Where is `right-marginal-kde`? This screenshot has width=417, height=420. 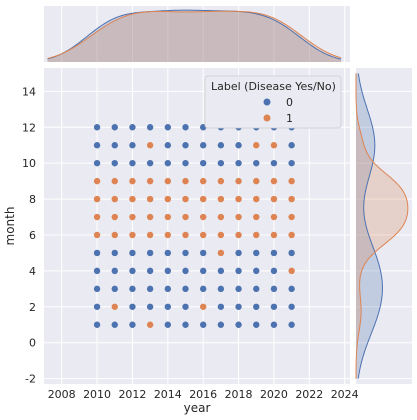
right-marginal-kde is located at coordinates (383, 226).